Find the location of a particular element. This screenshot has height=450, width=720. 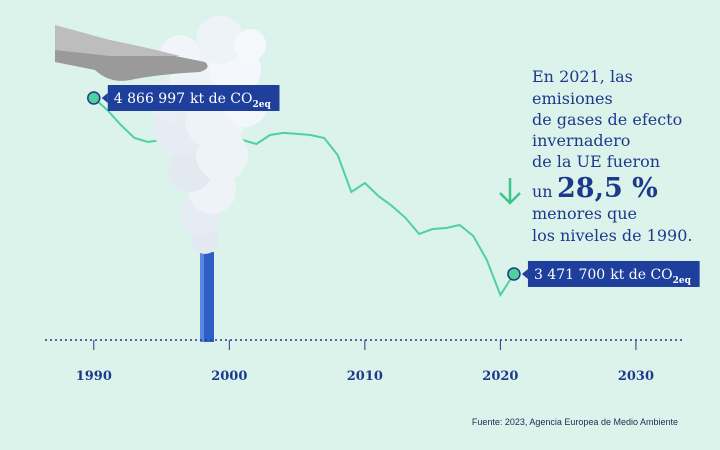

annotation-line: los niveles de 1990. is located at coordinates (612, 235).